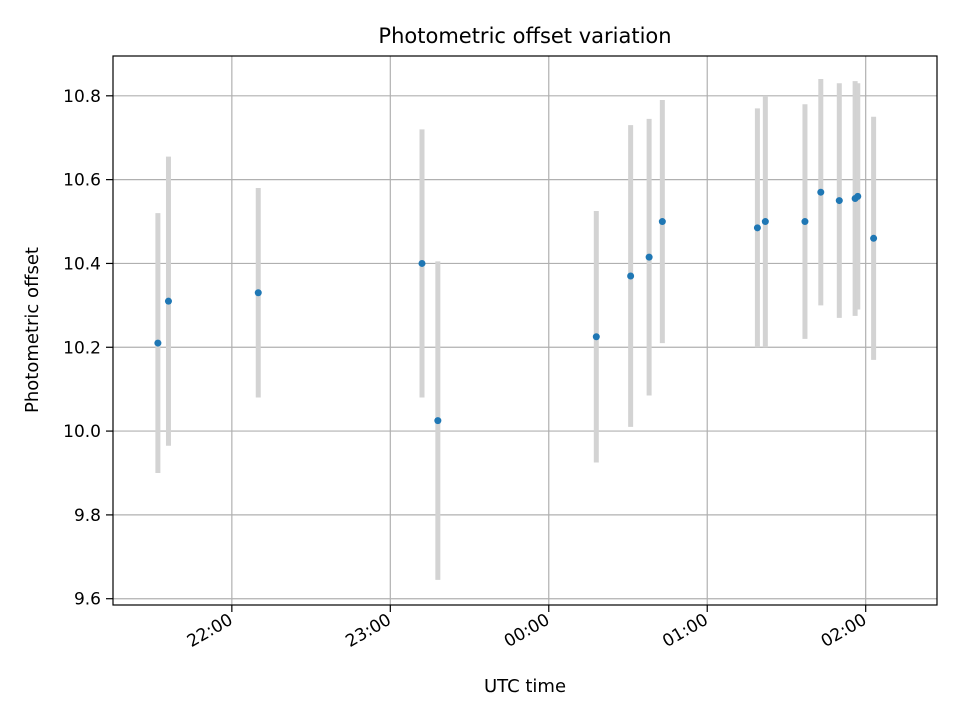 This screenshot has width=960, height=720. What do you see at coordinates (82, 348) in the screenshot?
I see `y-tick-label: 10.2` at bounding box center [82, 348].